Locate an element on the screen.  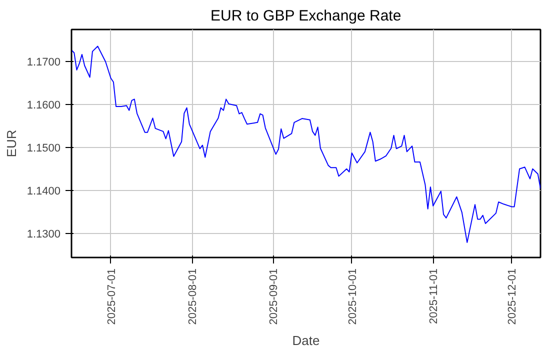
y-axis-title: EUR is located at coordinates (11, 144).